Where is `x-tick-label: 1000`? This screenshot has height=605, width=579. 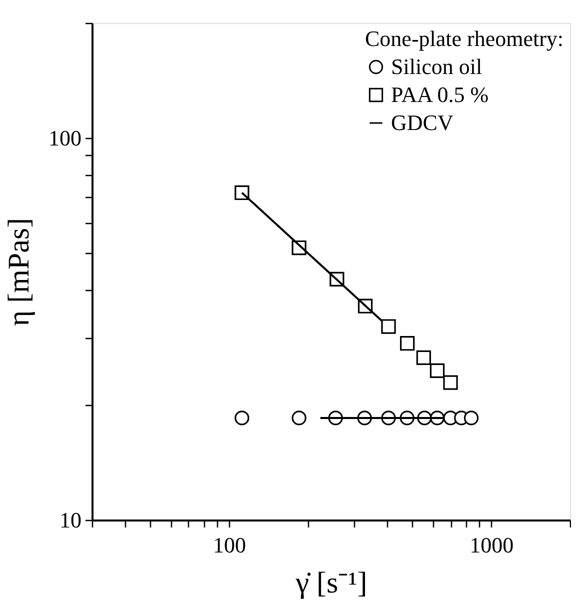 x-tick-label: 1000 is located at coordinates (492, 545).